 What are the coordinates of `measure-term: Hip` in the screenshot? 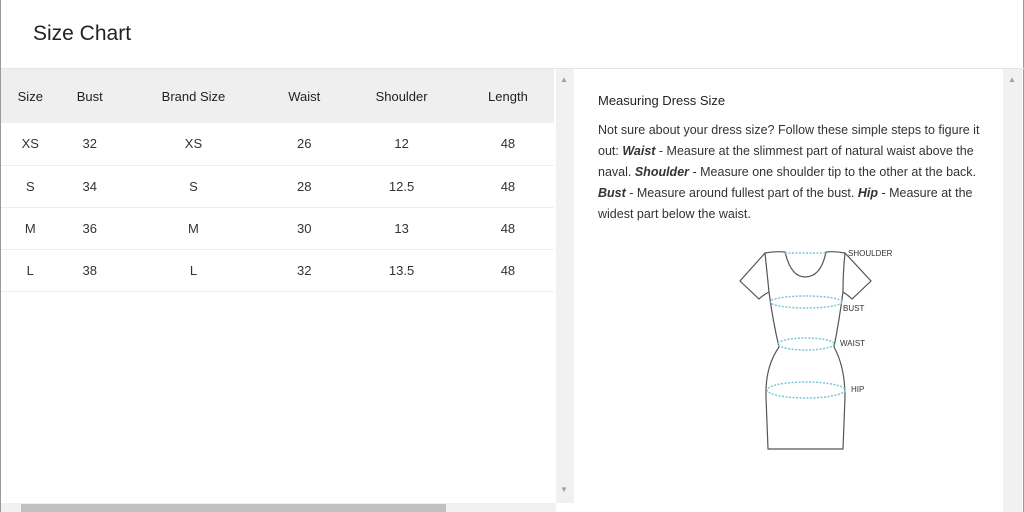 It's located at (867, 193).